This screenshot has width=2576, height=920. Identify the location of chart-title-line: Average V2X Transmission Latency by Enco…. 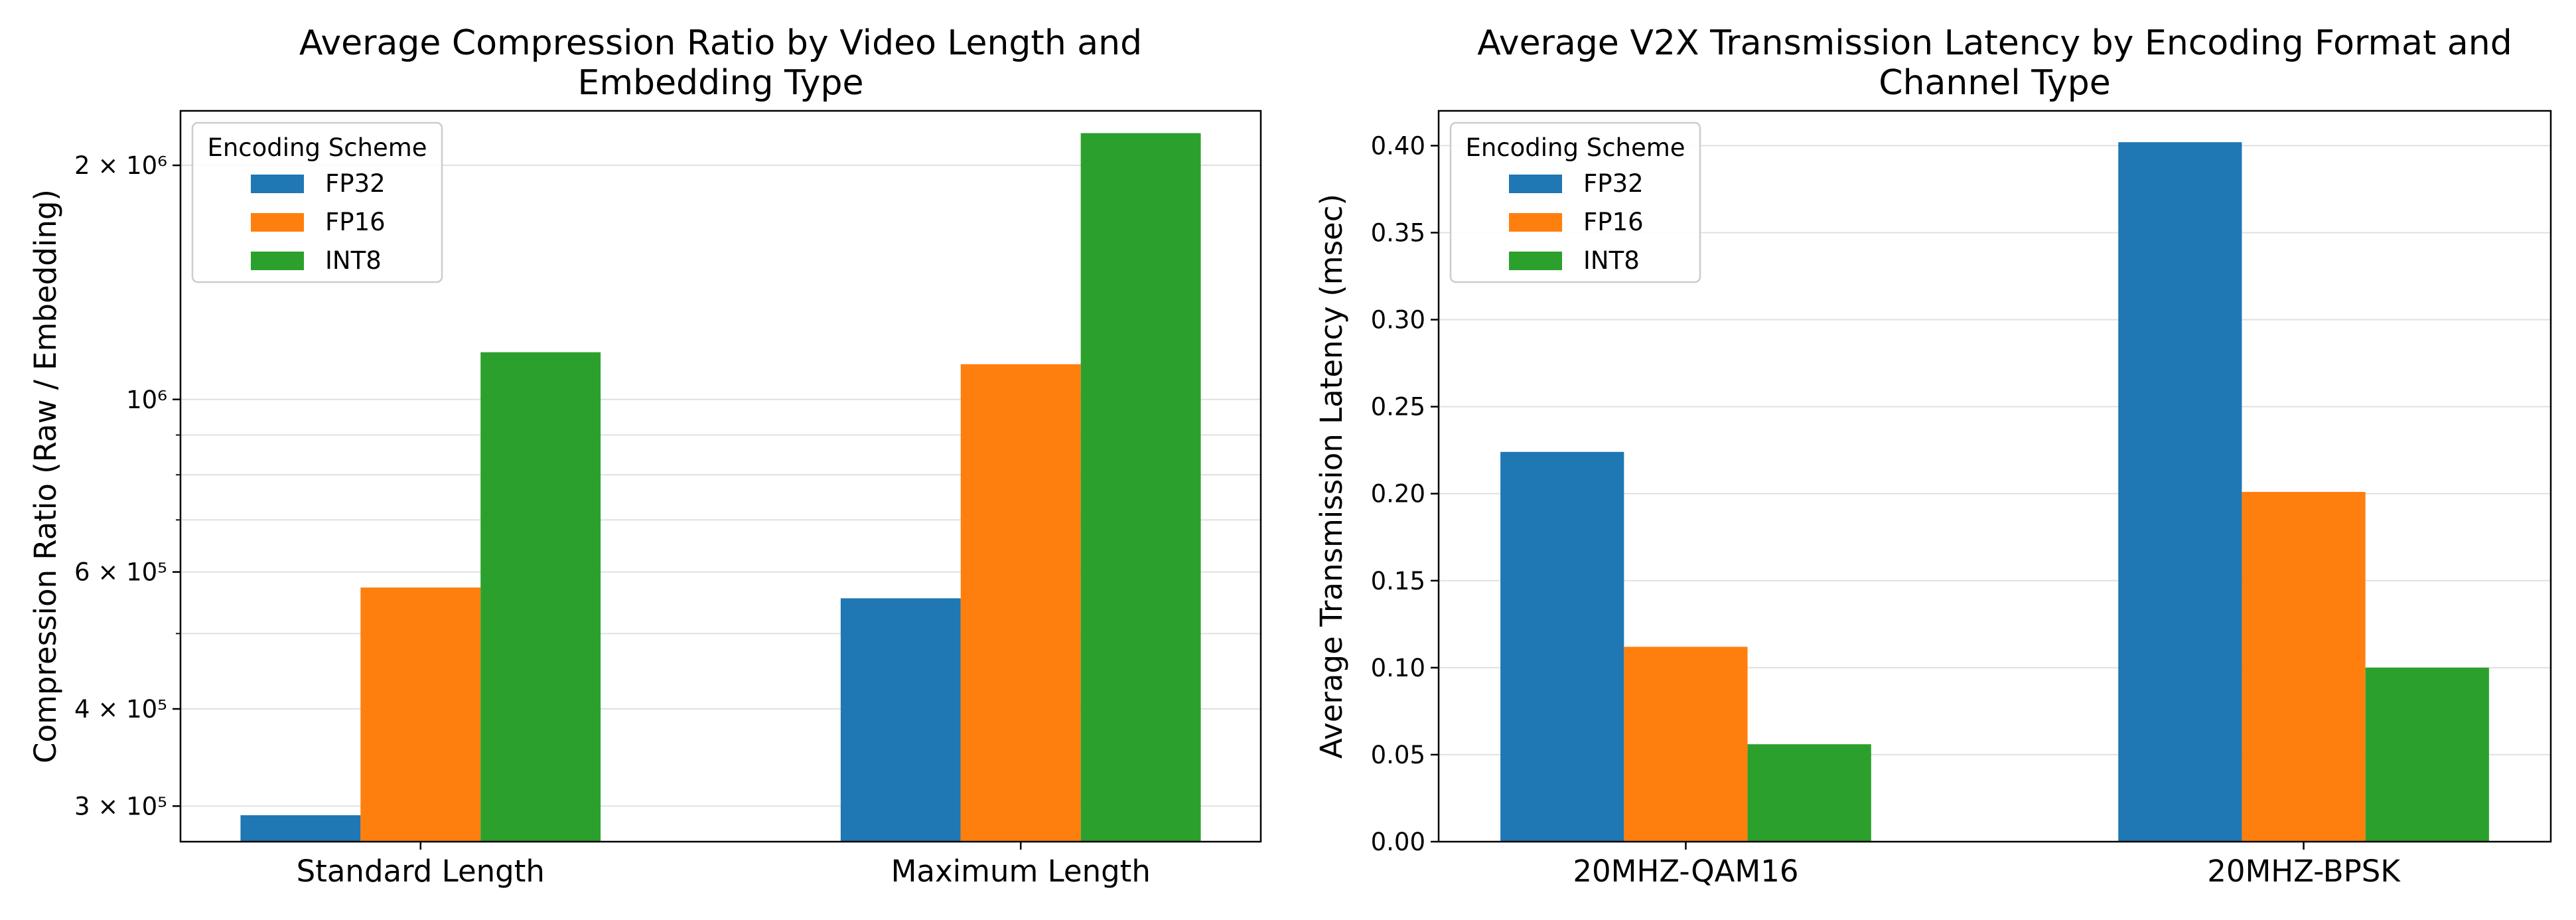
(1995, 43).